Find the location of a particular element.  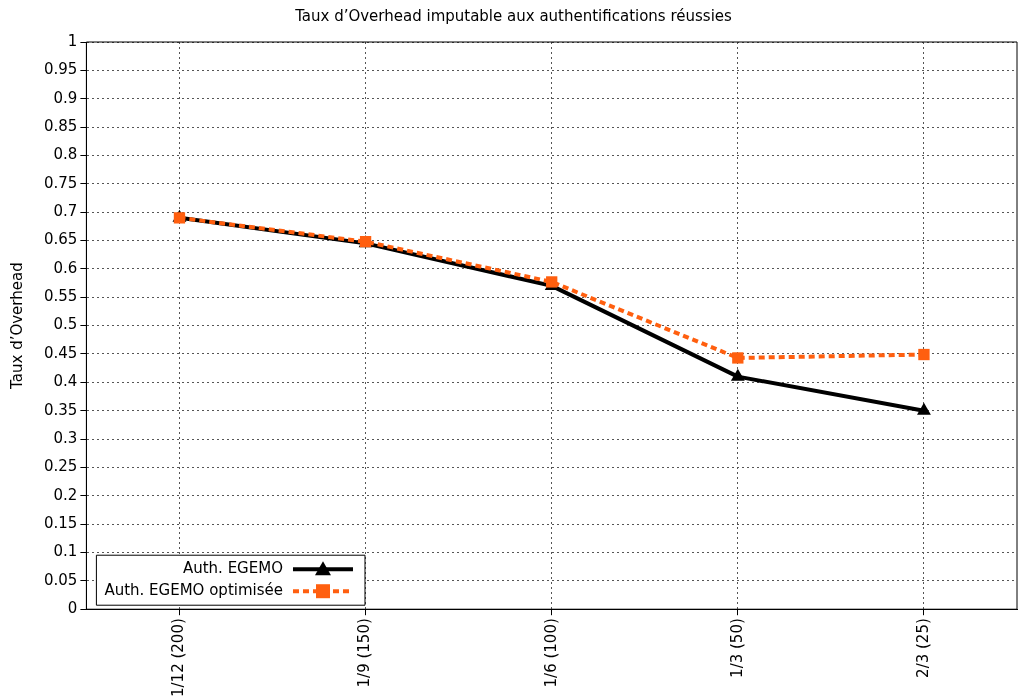

y-tick-label: 0.85 is located at coordinates (60, 125).